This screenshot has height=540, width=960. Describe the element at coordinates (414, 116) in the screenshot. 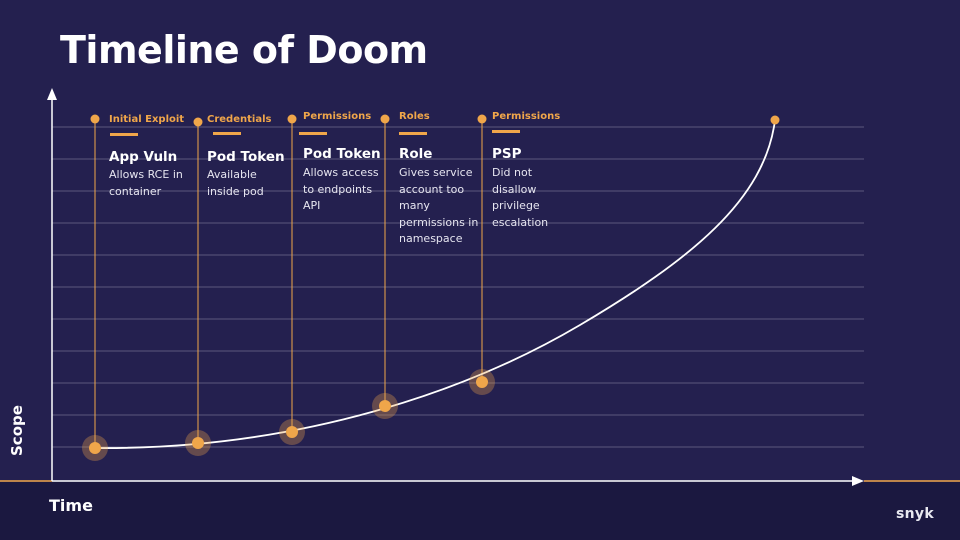

I see `stage-tag: Roles` at that location.